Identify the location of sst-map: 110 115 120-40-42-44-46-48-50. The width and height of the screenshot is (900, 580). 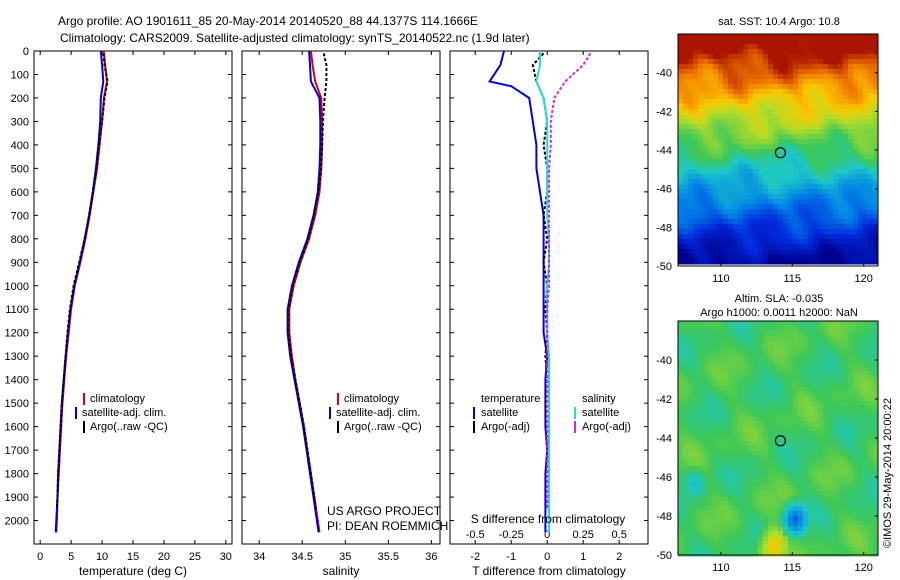
(767, 159).